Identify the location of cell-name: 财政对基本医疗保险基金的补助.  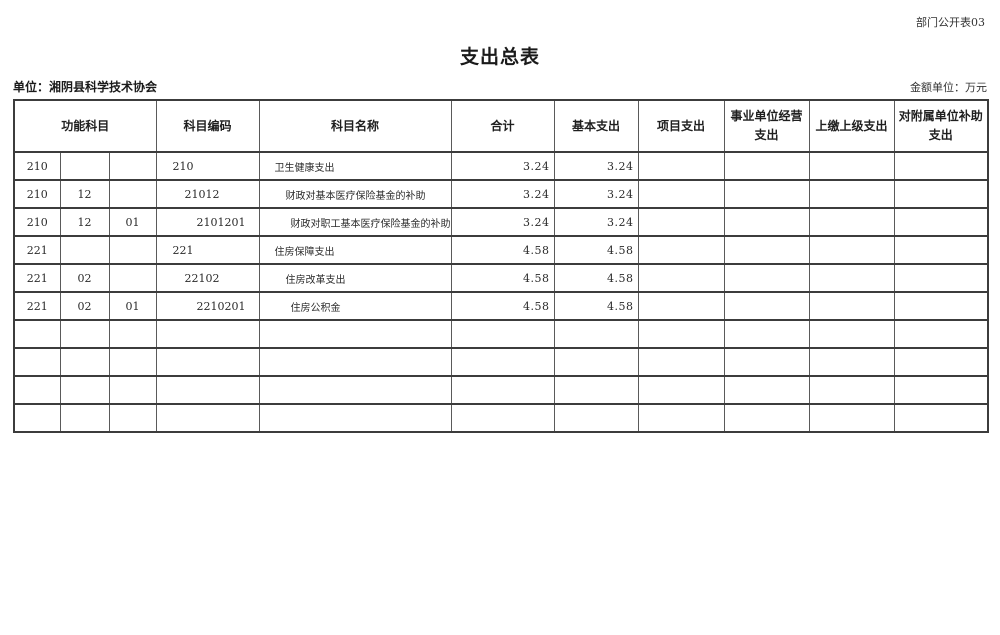
(355, 194).